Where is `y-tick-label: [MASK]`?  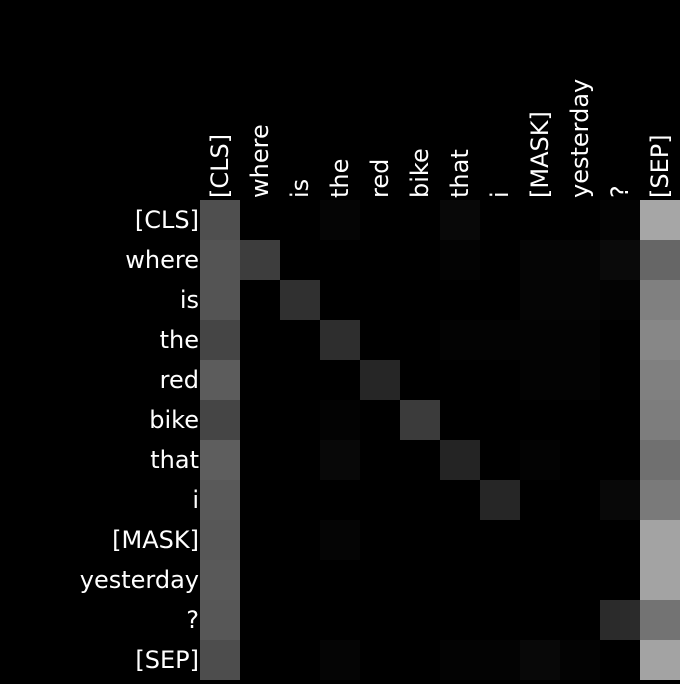
y-tick-label: [MASK] is located at coordinates (155, 540).